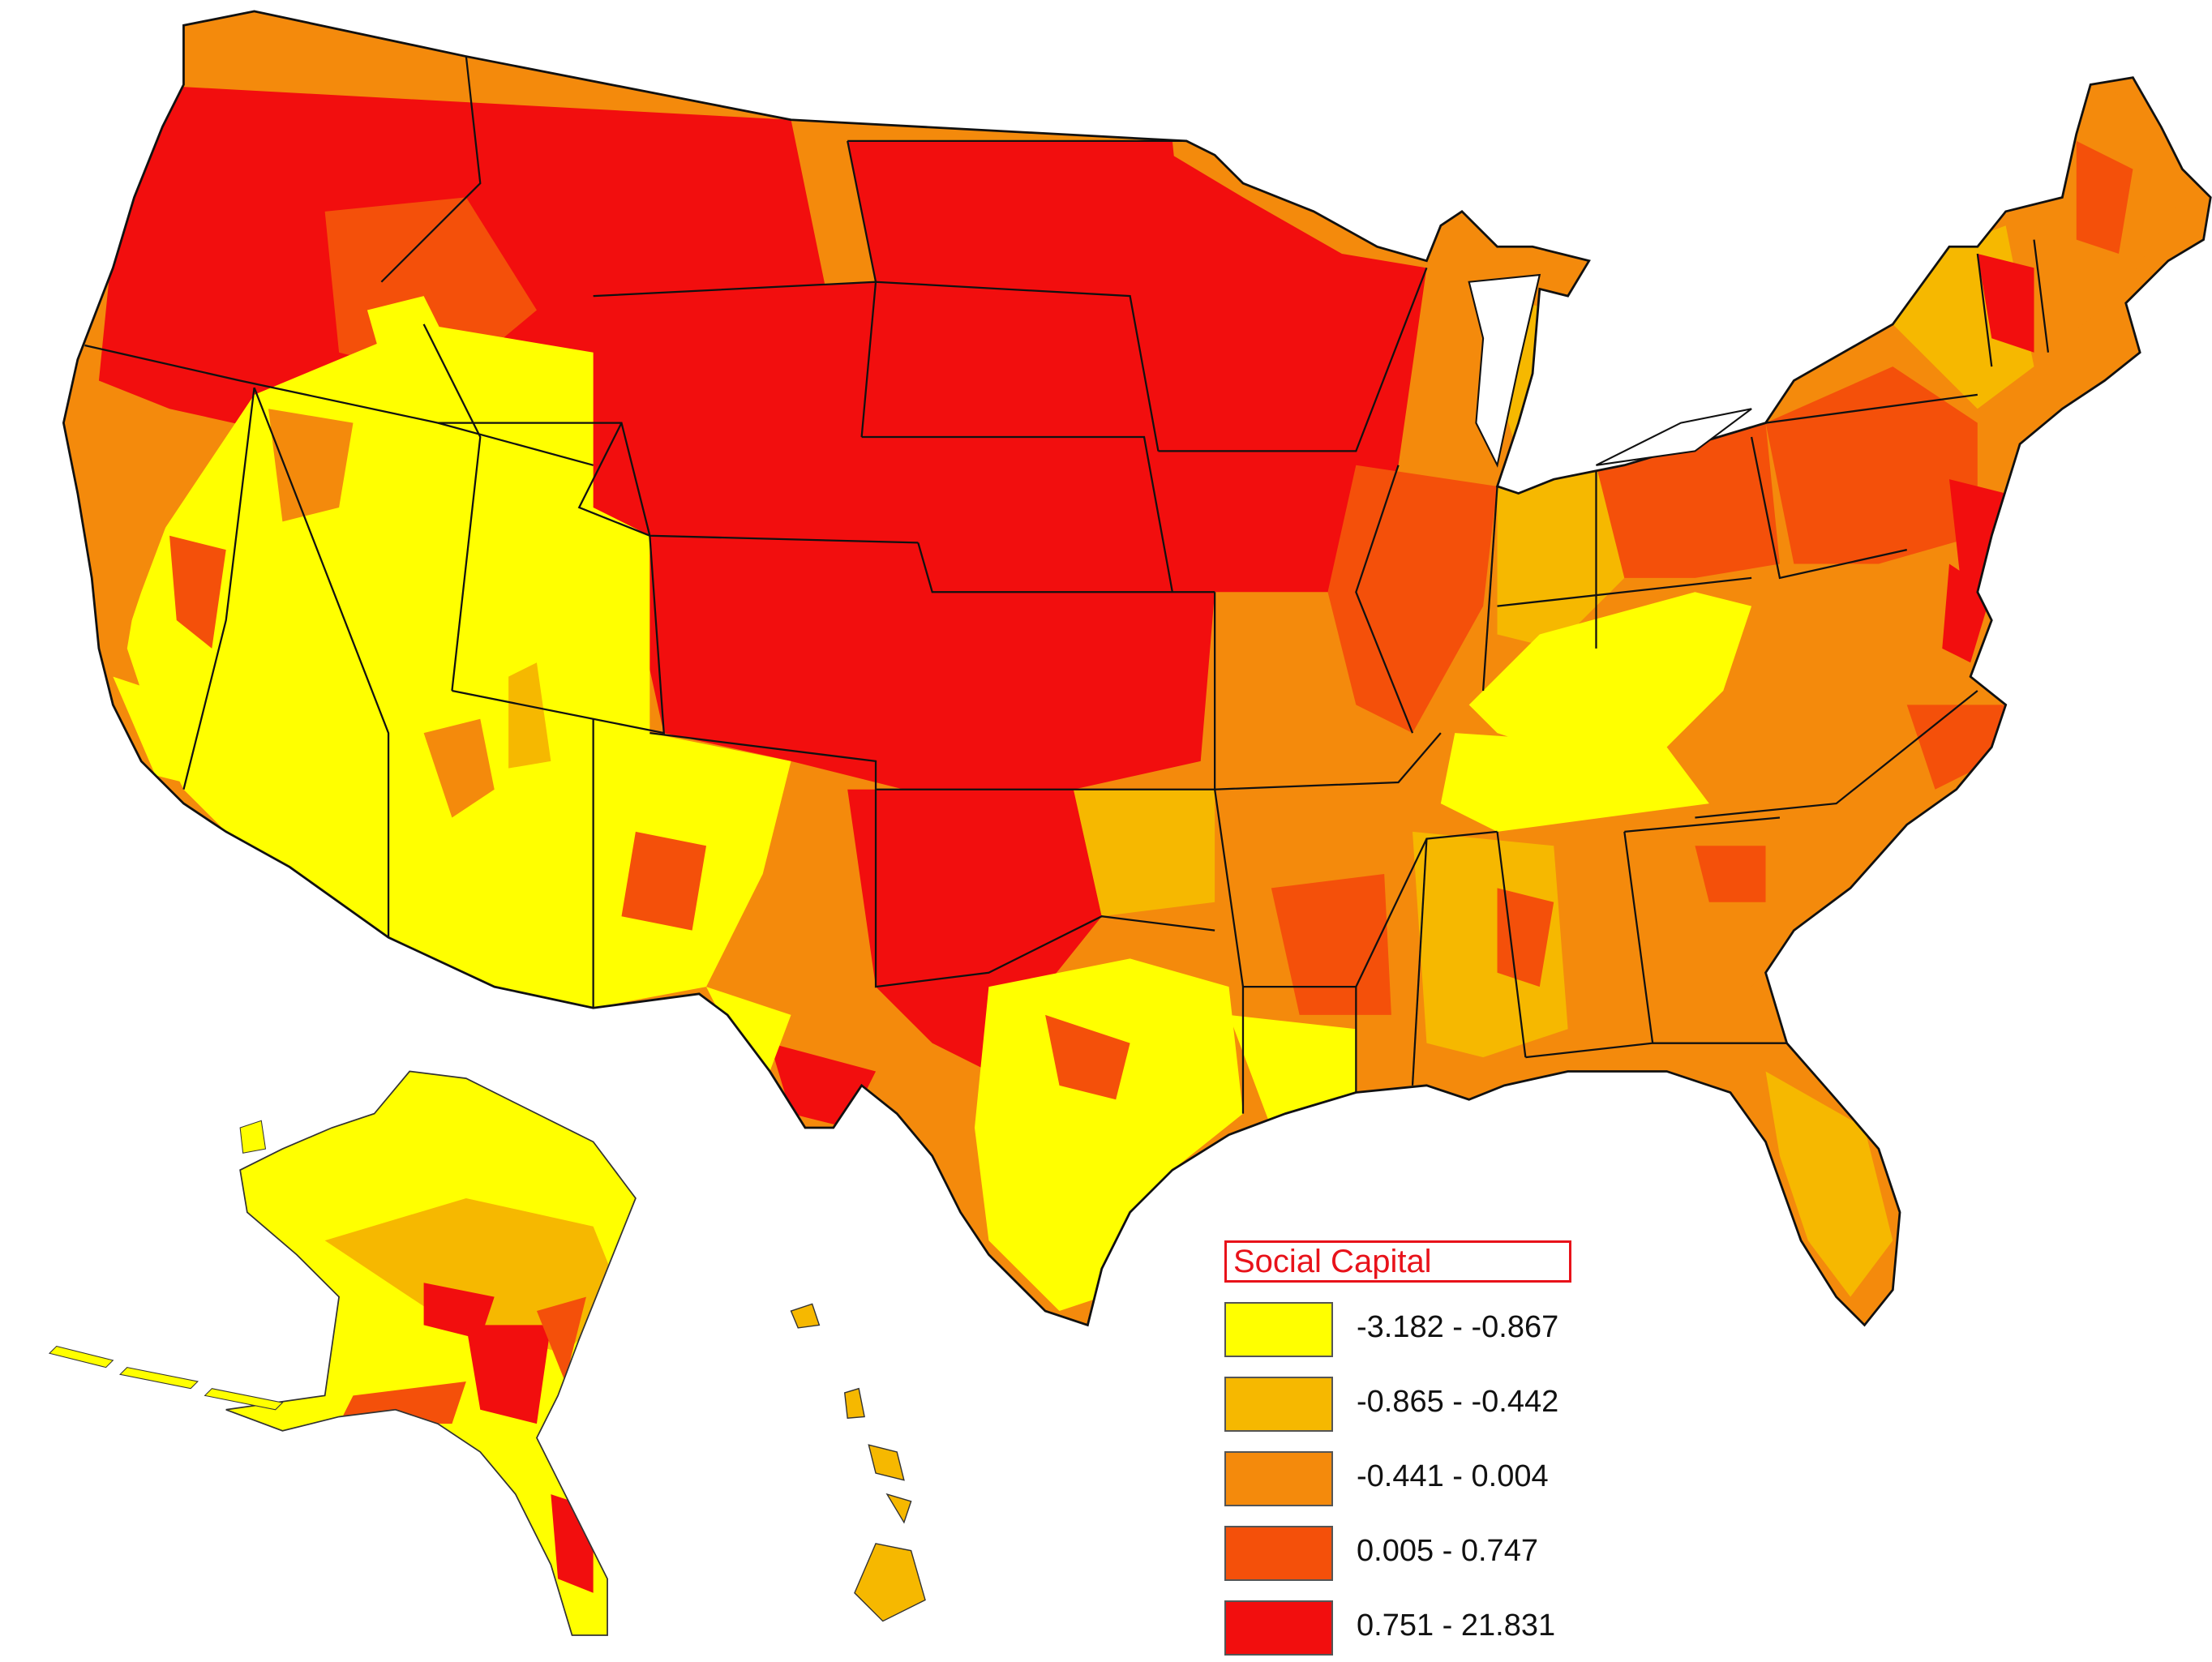 Image resolution: width=2212 pixels, height=1662 pixels. Describe the element at coordinates (858, 1462) in the screenshot. I see `hawaii-counties` at that location.